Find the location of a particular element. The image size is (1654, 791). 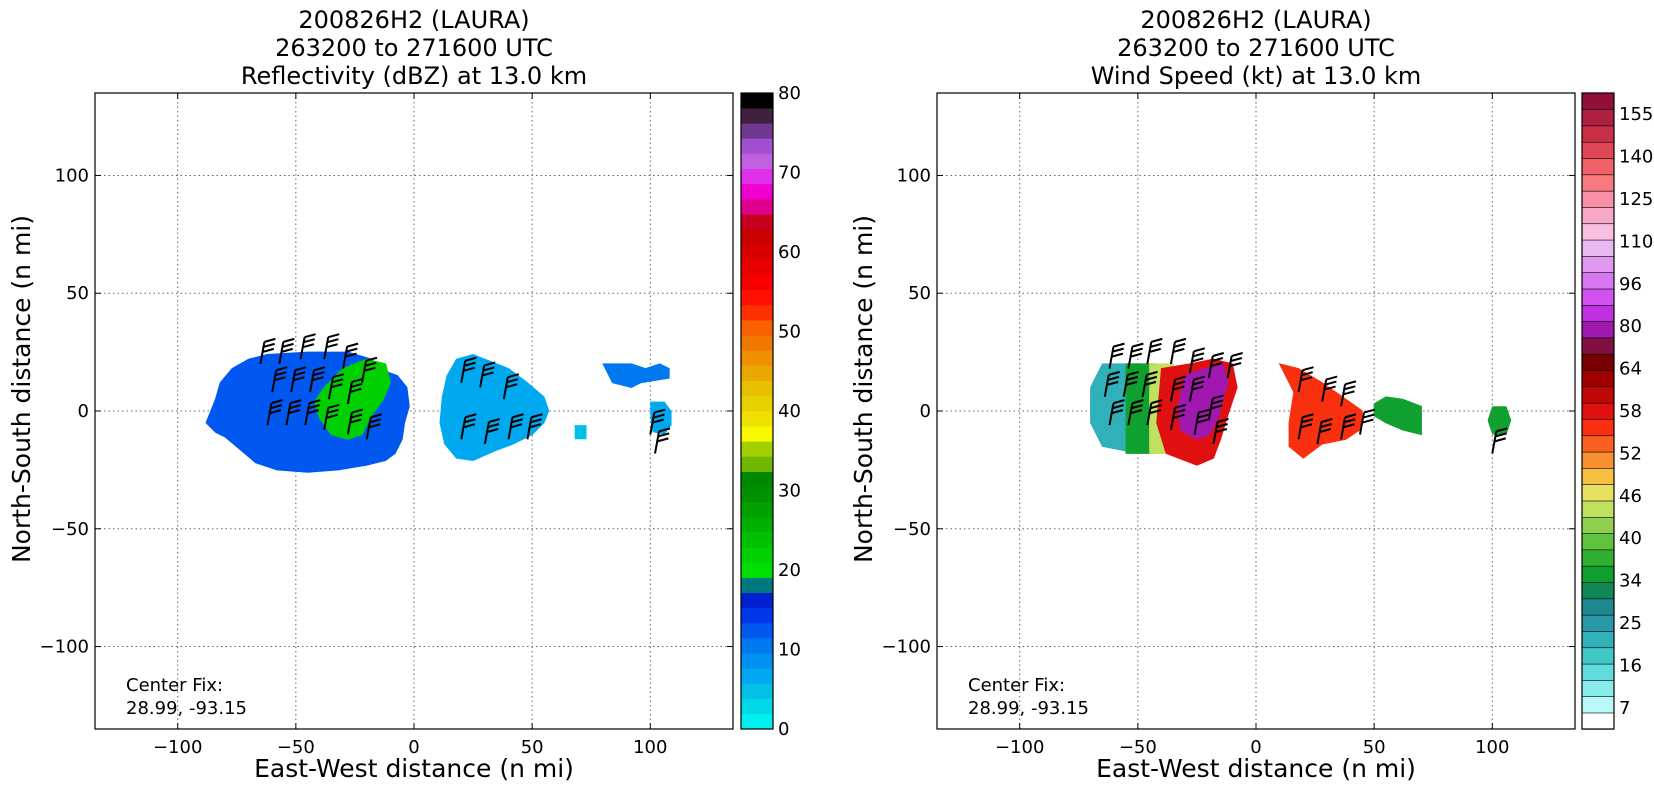

y-tick-label: 0 is located at coordinates (83, 411).